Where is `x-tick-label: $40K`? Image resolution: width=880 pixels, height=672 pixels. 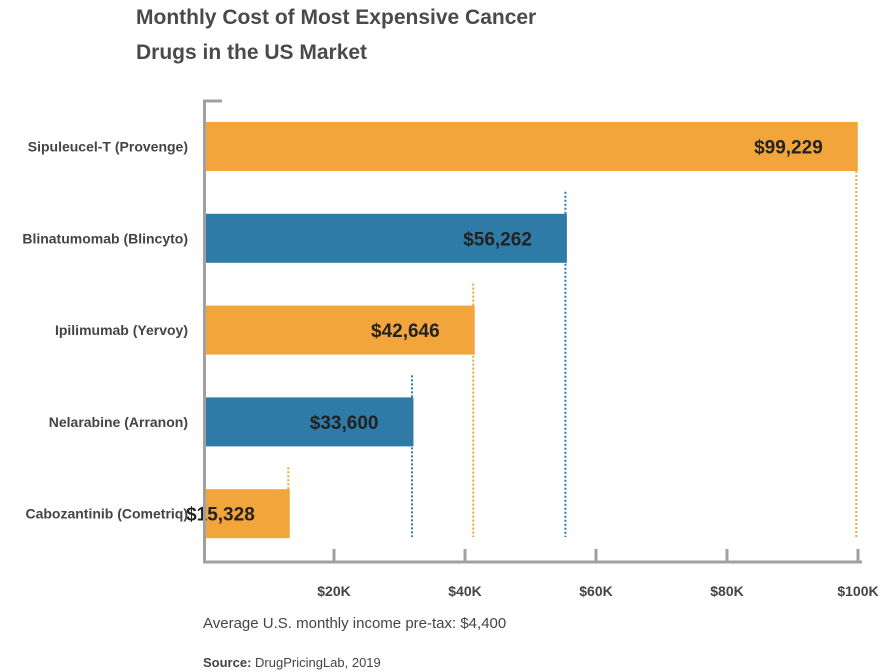
x-tick-label: $40K is located at coordinates (464, 591).